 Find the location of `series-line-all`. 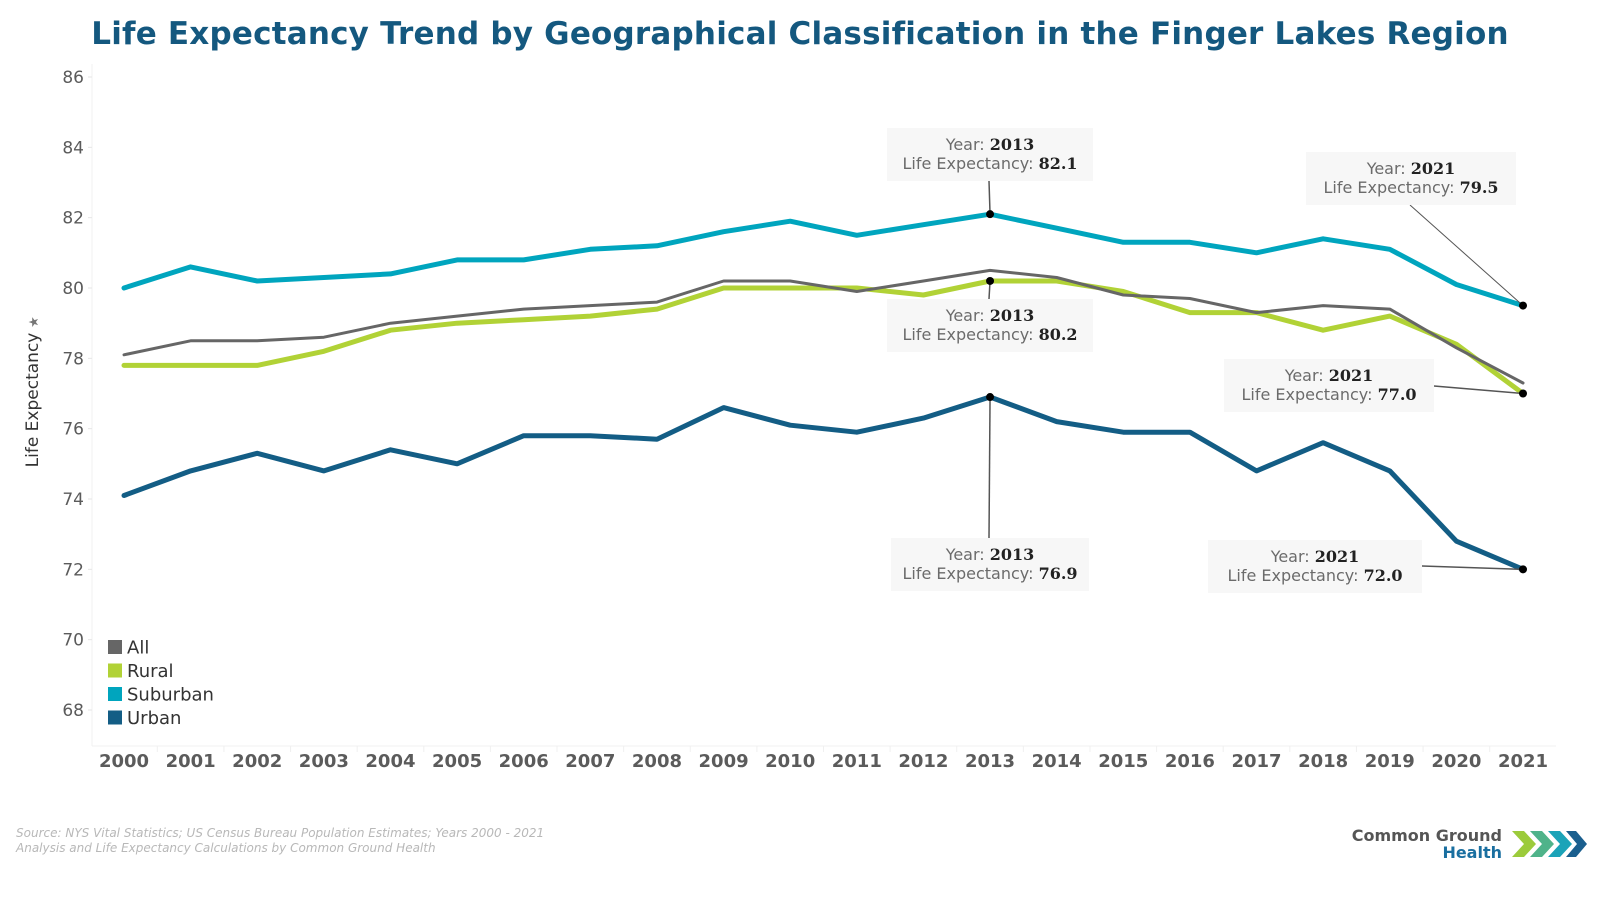

series-line-all is located at coordinates (823, 326).